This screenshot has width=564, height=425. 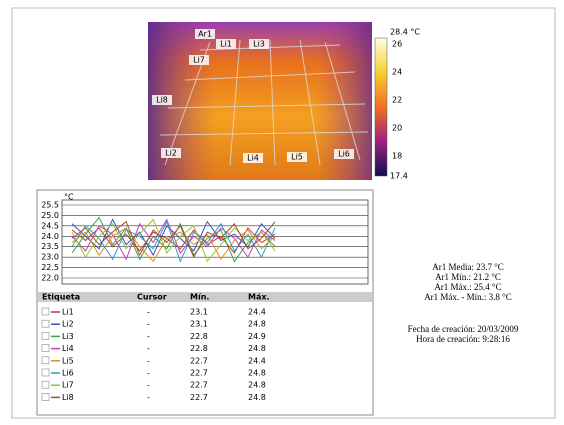 I want to click on image-label: Li5, so click(x=297, y=157).